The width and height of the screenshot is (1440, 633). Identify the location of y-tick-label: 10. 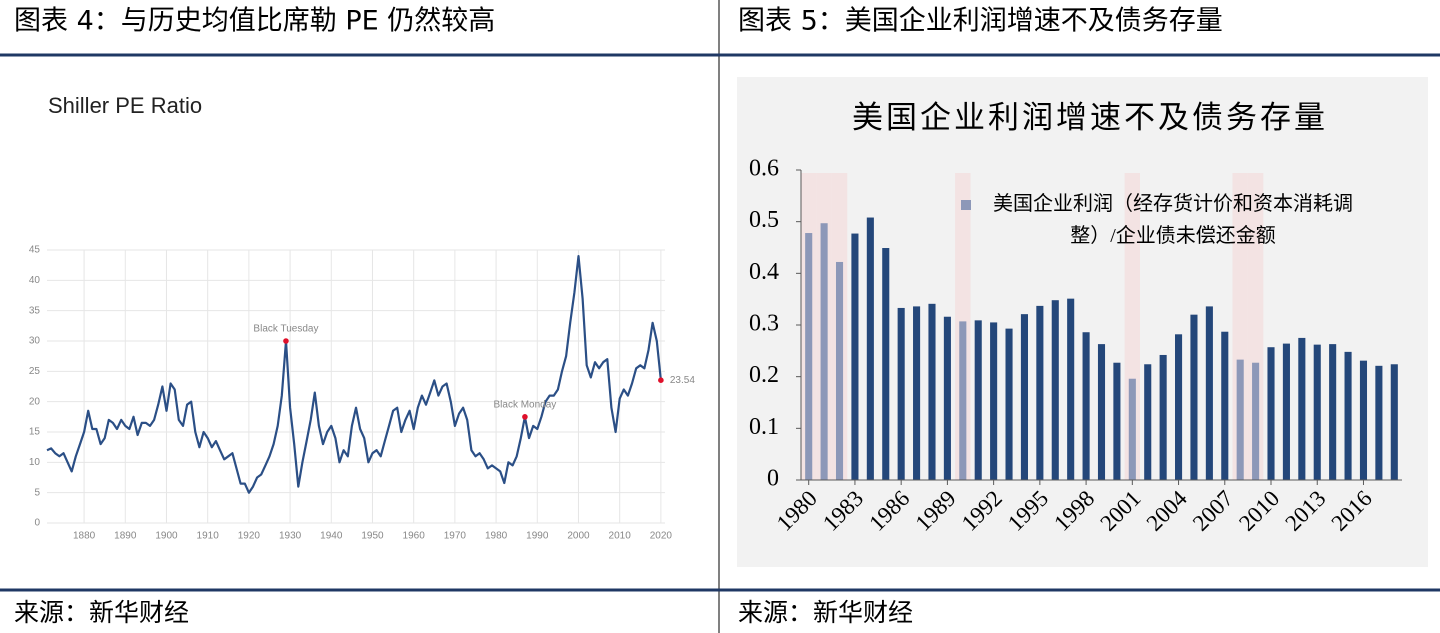
(35, 462).